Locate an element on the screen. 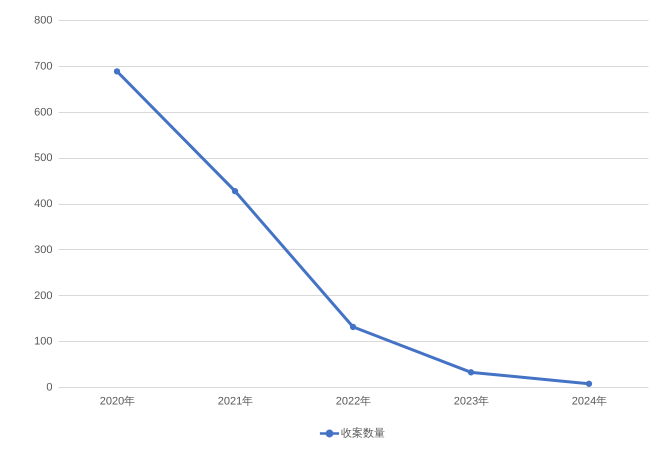  x-tick-label: 2023年 is located at coordinates (472, 402).